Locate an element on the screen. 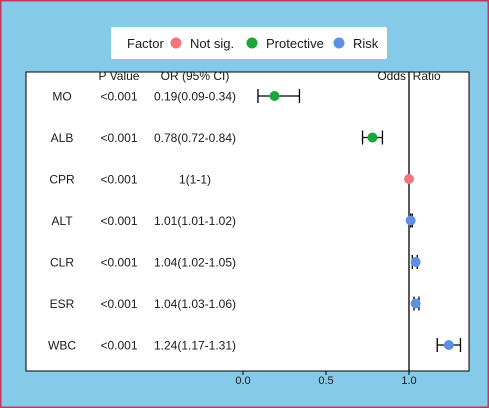 This screenshot has width=489, height=408. legend-label: Protective is located at coordinates (295, 43).